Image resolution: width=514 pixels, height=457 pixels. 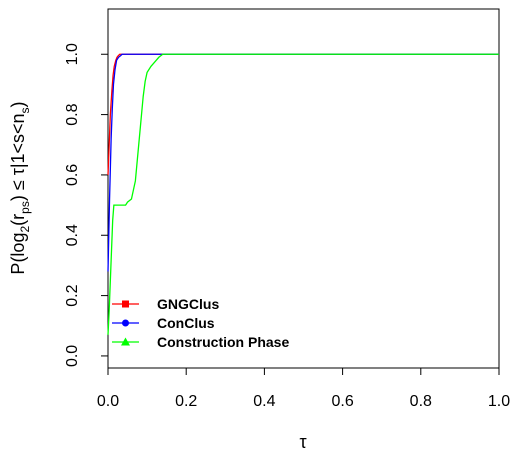 What do you see at coordinates (125, 341) in the screenshot?
I see `legend-triangle-marker` at bounding box center [125, 341].